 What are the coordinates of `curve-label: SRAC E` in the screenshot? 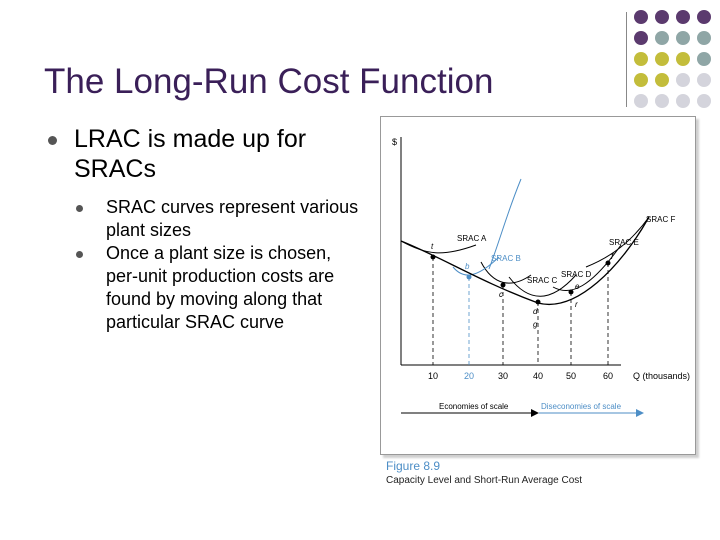 It's located at (624, 242).